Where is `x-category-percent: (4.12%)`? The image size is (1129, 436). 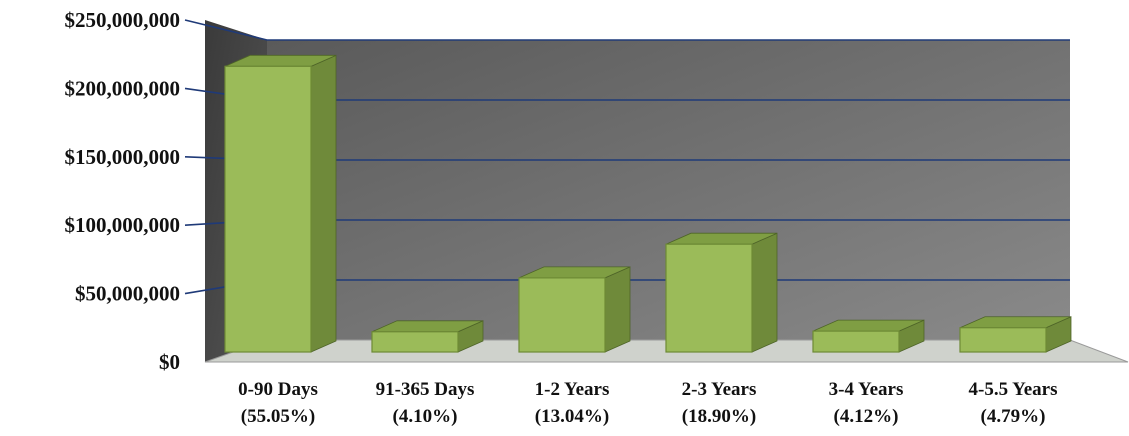
x-category-percent: (4.12%) is located at coordinates (866, 416).